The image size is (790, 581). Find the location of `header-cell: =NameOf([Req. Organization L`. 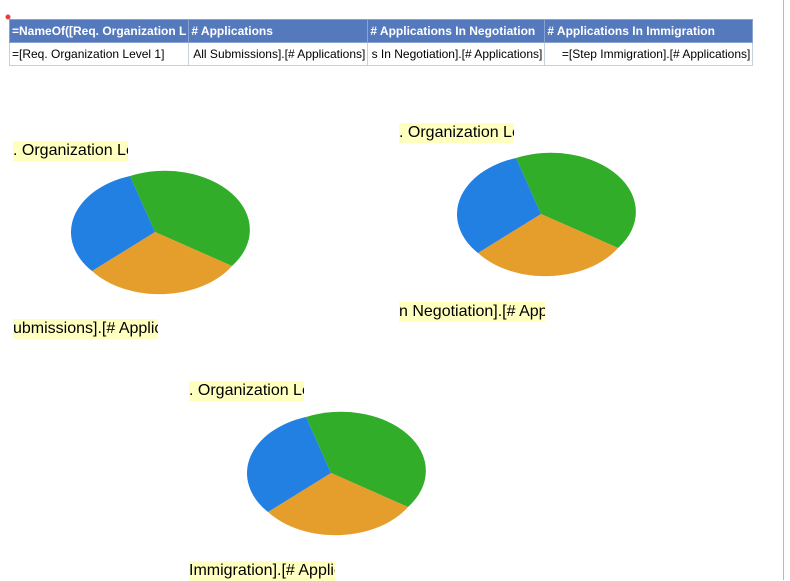

header-cell: =NameOf([Req. Organization L is located at coordinates (99, 31).